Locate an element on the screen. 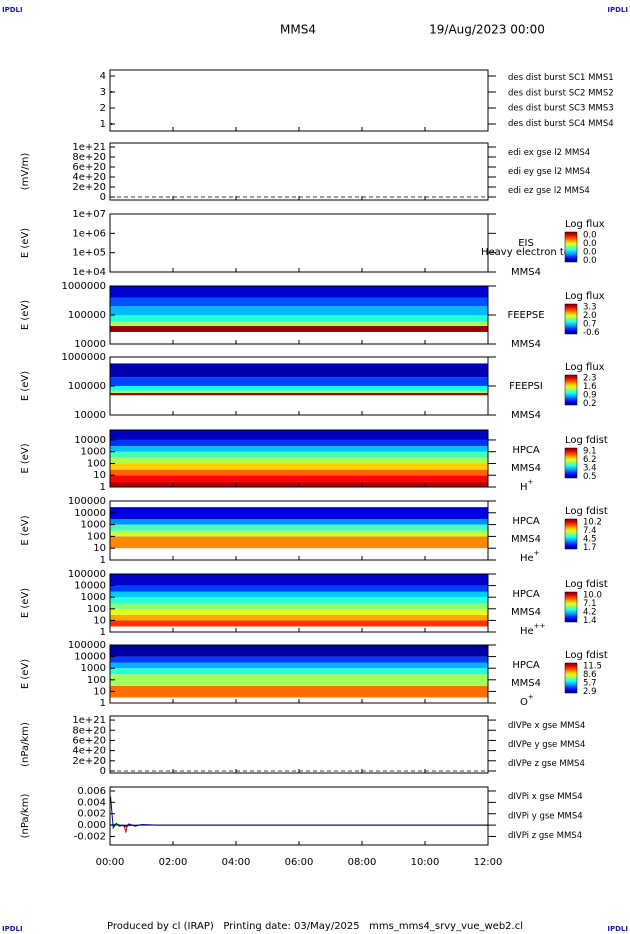  y-tick-label: 0.006 is located at coordinates (91, 791).